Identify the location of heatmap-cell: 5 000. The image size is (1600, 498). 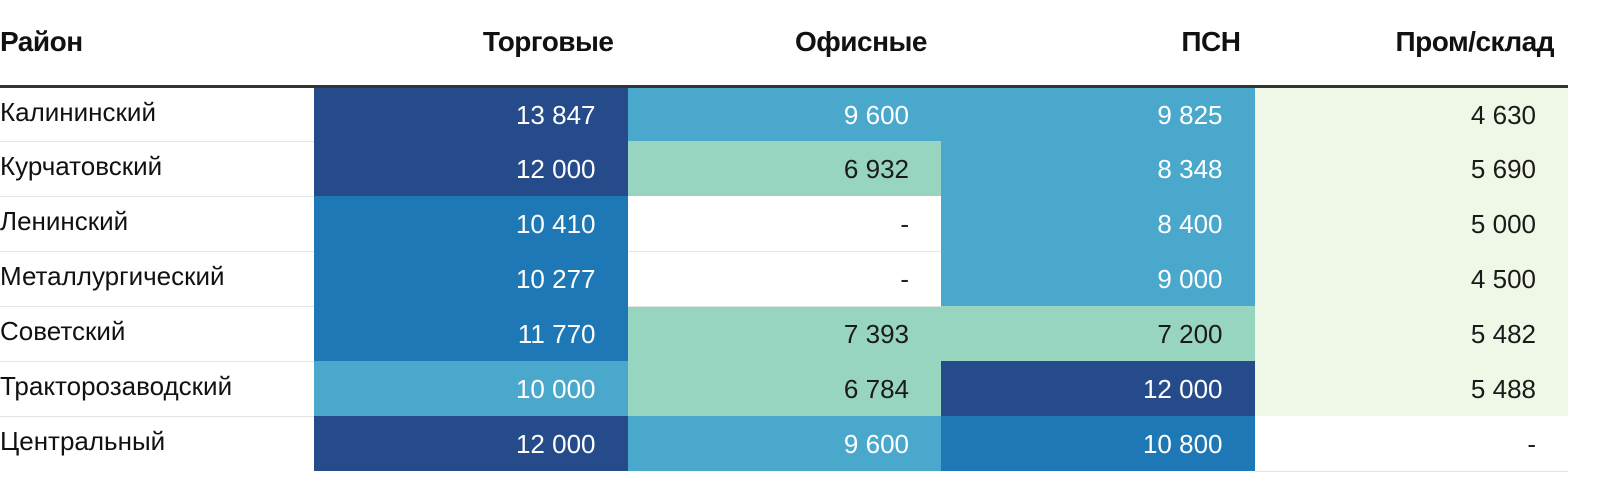
(1411, 223).